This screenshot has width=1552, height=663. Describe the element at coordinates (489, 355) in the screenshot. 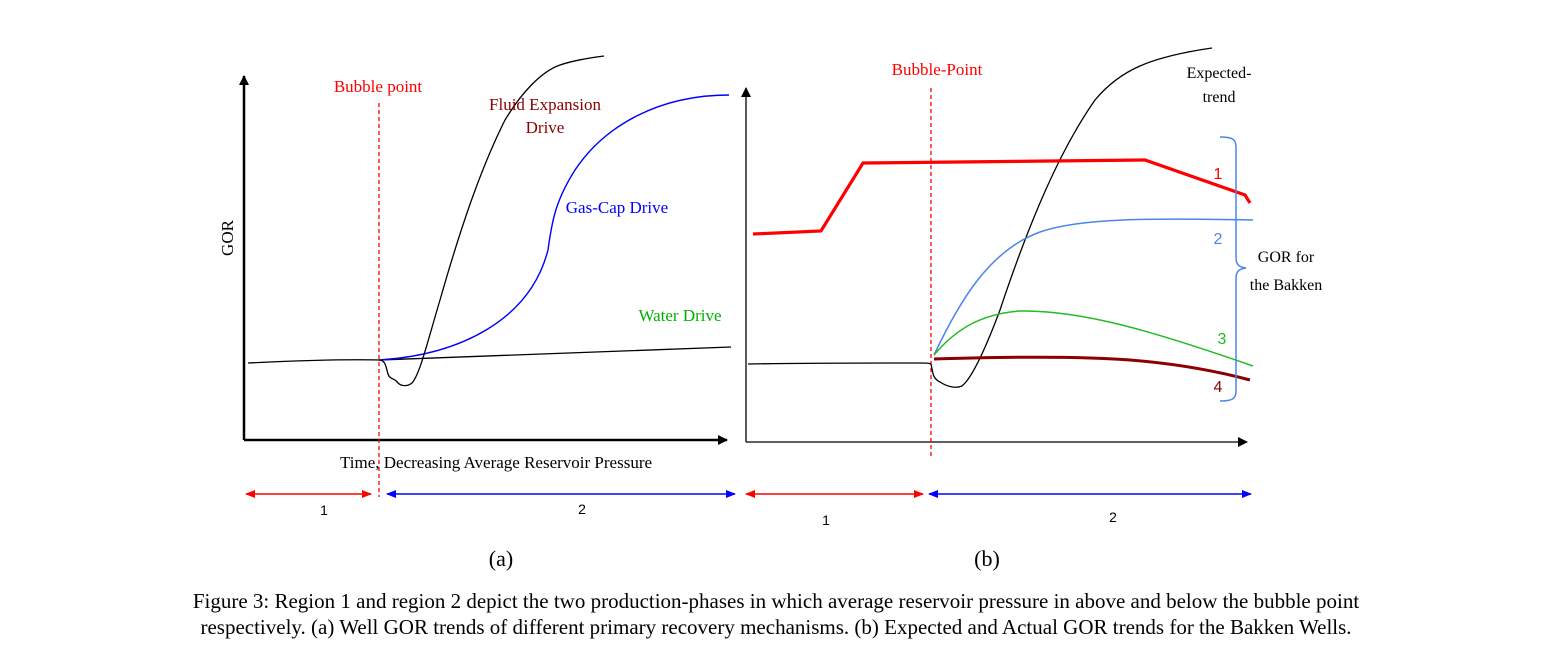

I see `panel-a-water-drive-curve` at that location.